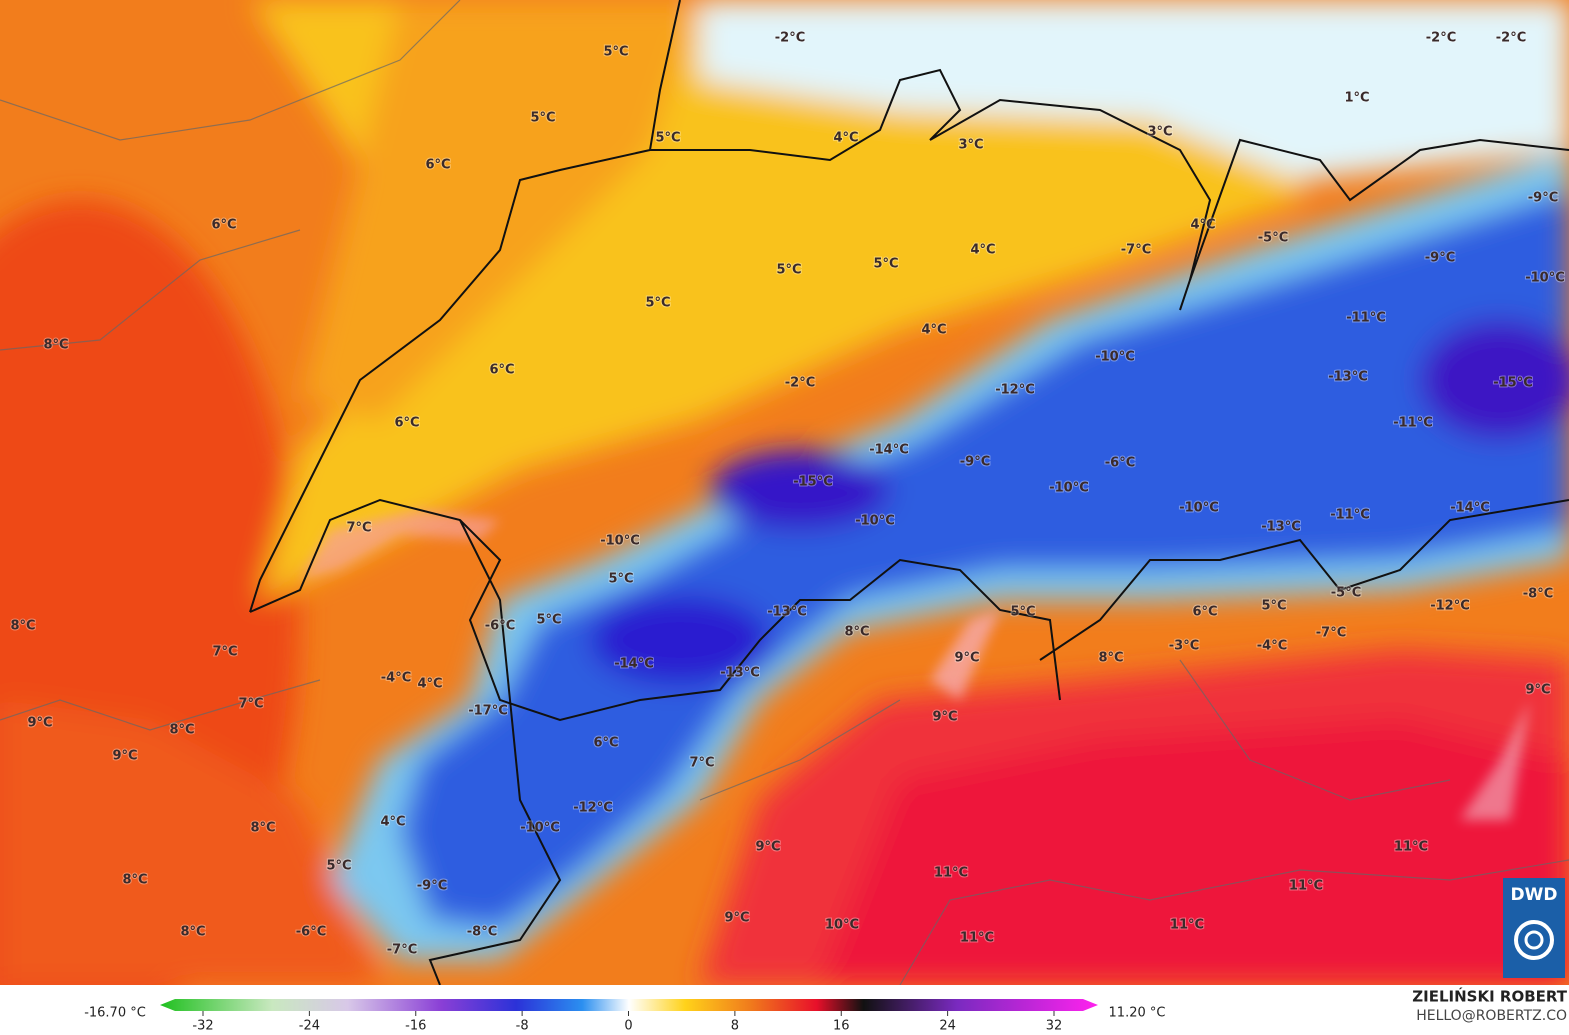  Describe the element at coordinates (841, 1026) in the screenshot. I see `colorbar-tick-label: 16` at that location.